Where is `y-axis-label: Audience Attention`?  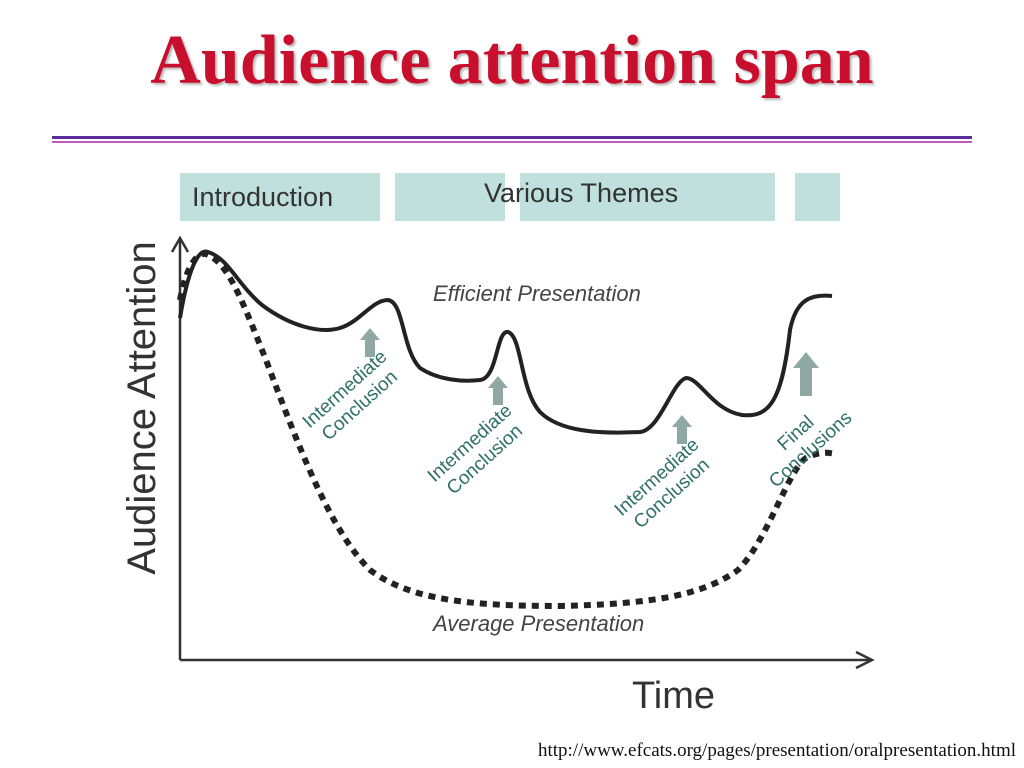
y-axis-label: Audience Attention is located at coordinates (142, 408).